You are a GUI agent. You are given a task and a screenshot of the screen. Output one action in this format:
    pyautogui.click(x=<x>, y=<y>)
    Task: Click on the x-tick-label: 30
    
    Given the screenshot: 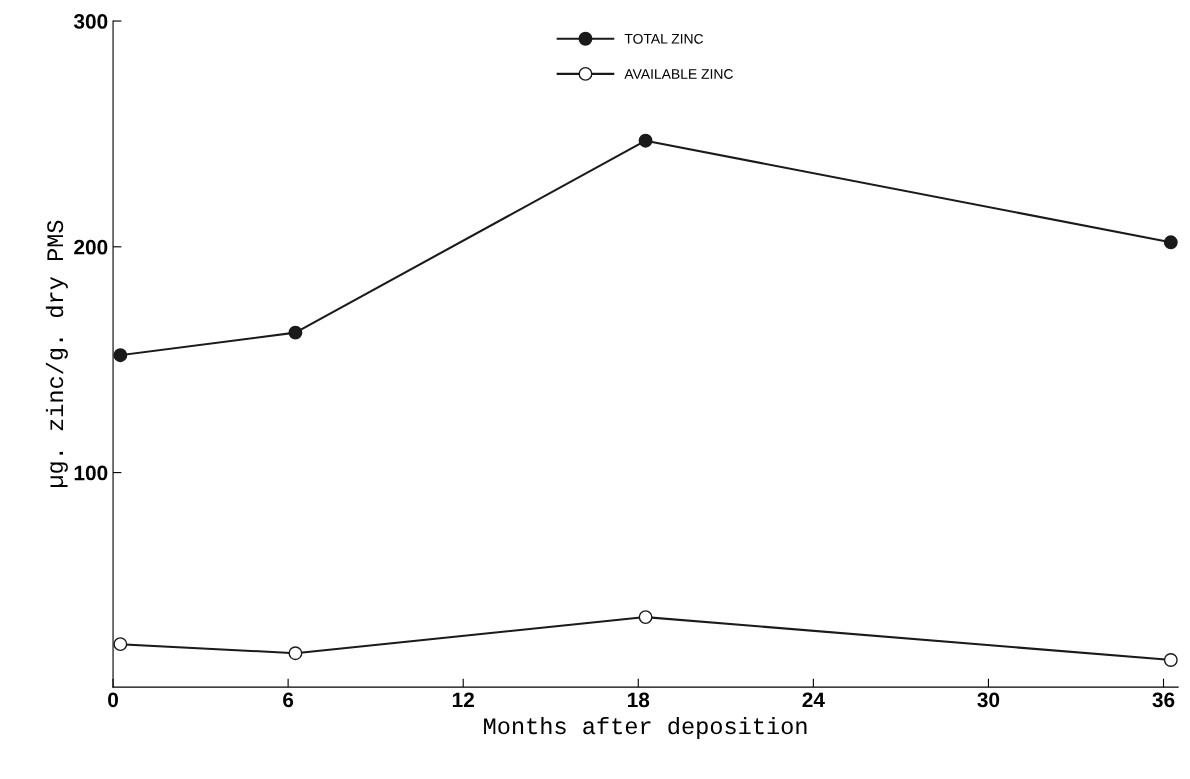 What is the action you would take?
    pyautogui.click(x=988, y=700)
    